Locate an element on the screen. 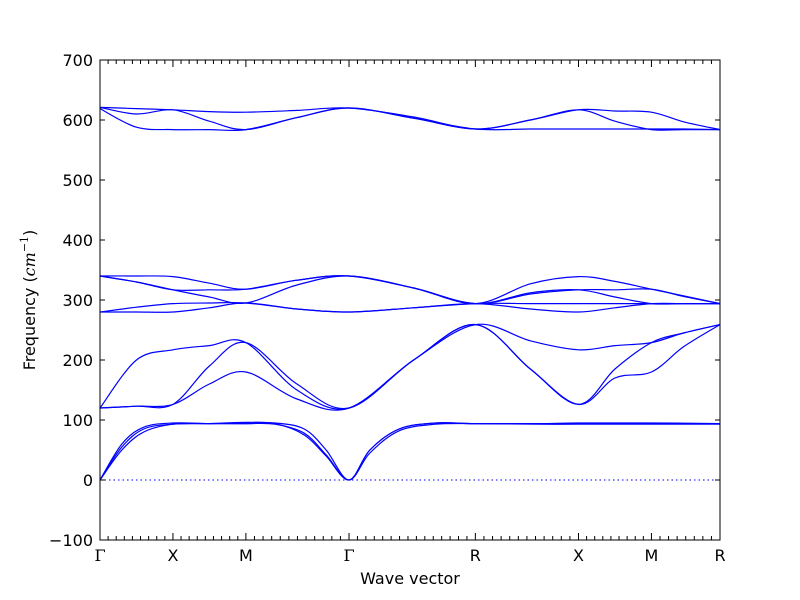  y-axis-label-unit: cm is located at coordinates (29, 264).